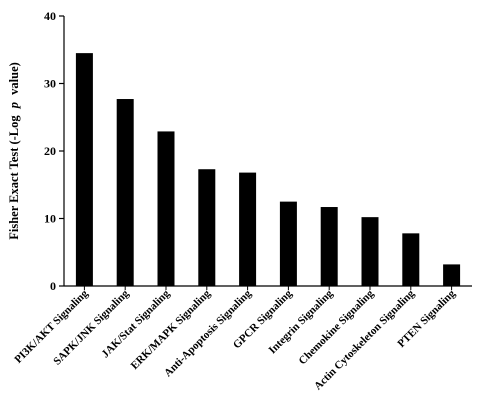 The width and height of the screenshot is (482, 420). I want to click on x-tick-label: JAK/Stat Signaling, so click(135, 323).